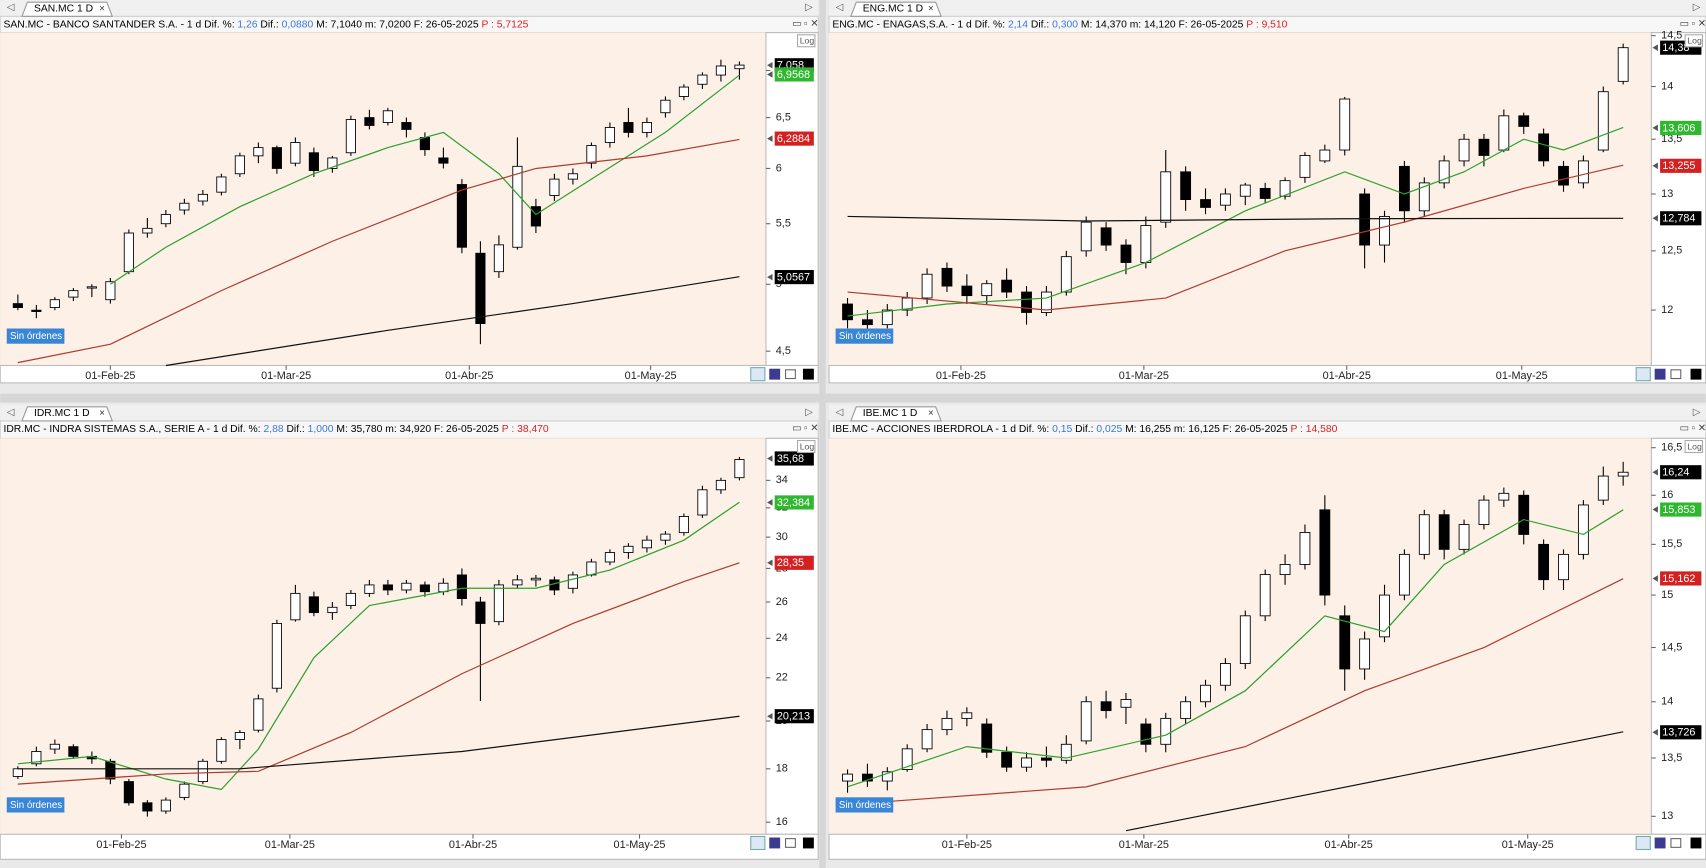 The height and width of the screenshot is (868, 1706). What do you see at coordinates (397, 24) in the screenshot?
I see `header-part: M: 7,1040 m: 7,0200 F: 26-05-2025` at bounding box center [397, 24].